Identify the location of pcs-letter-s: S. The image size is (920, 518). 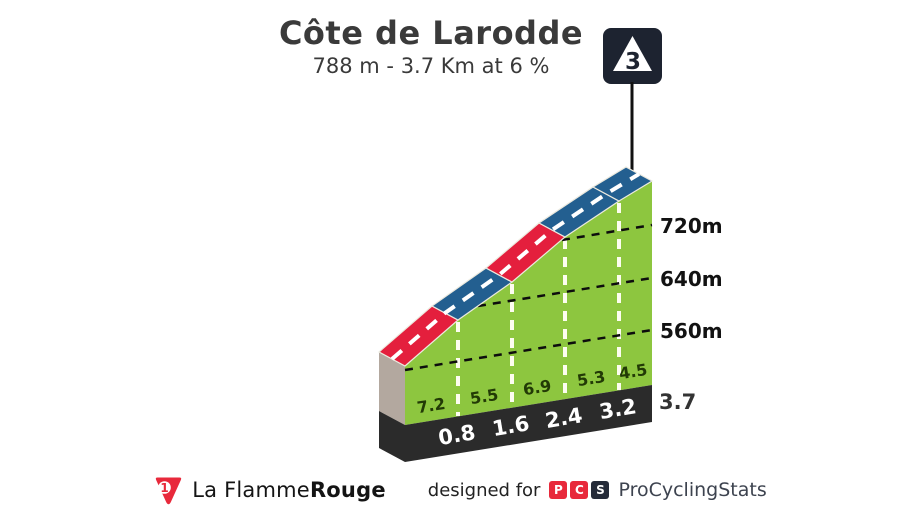
(600, 490).